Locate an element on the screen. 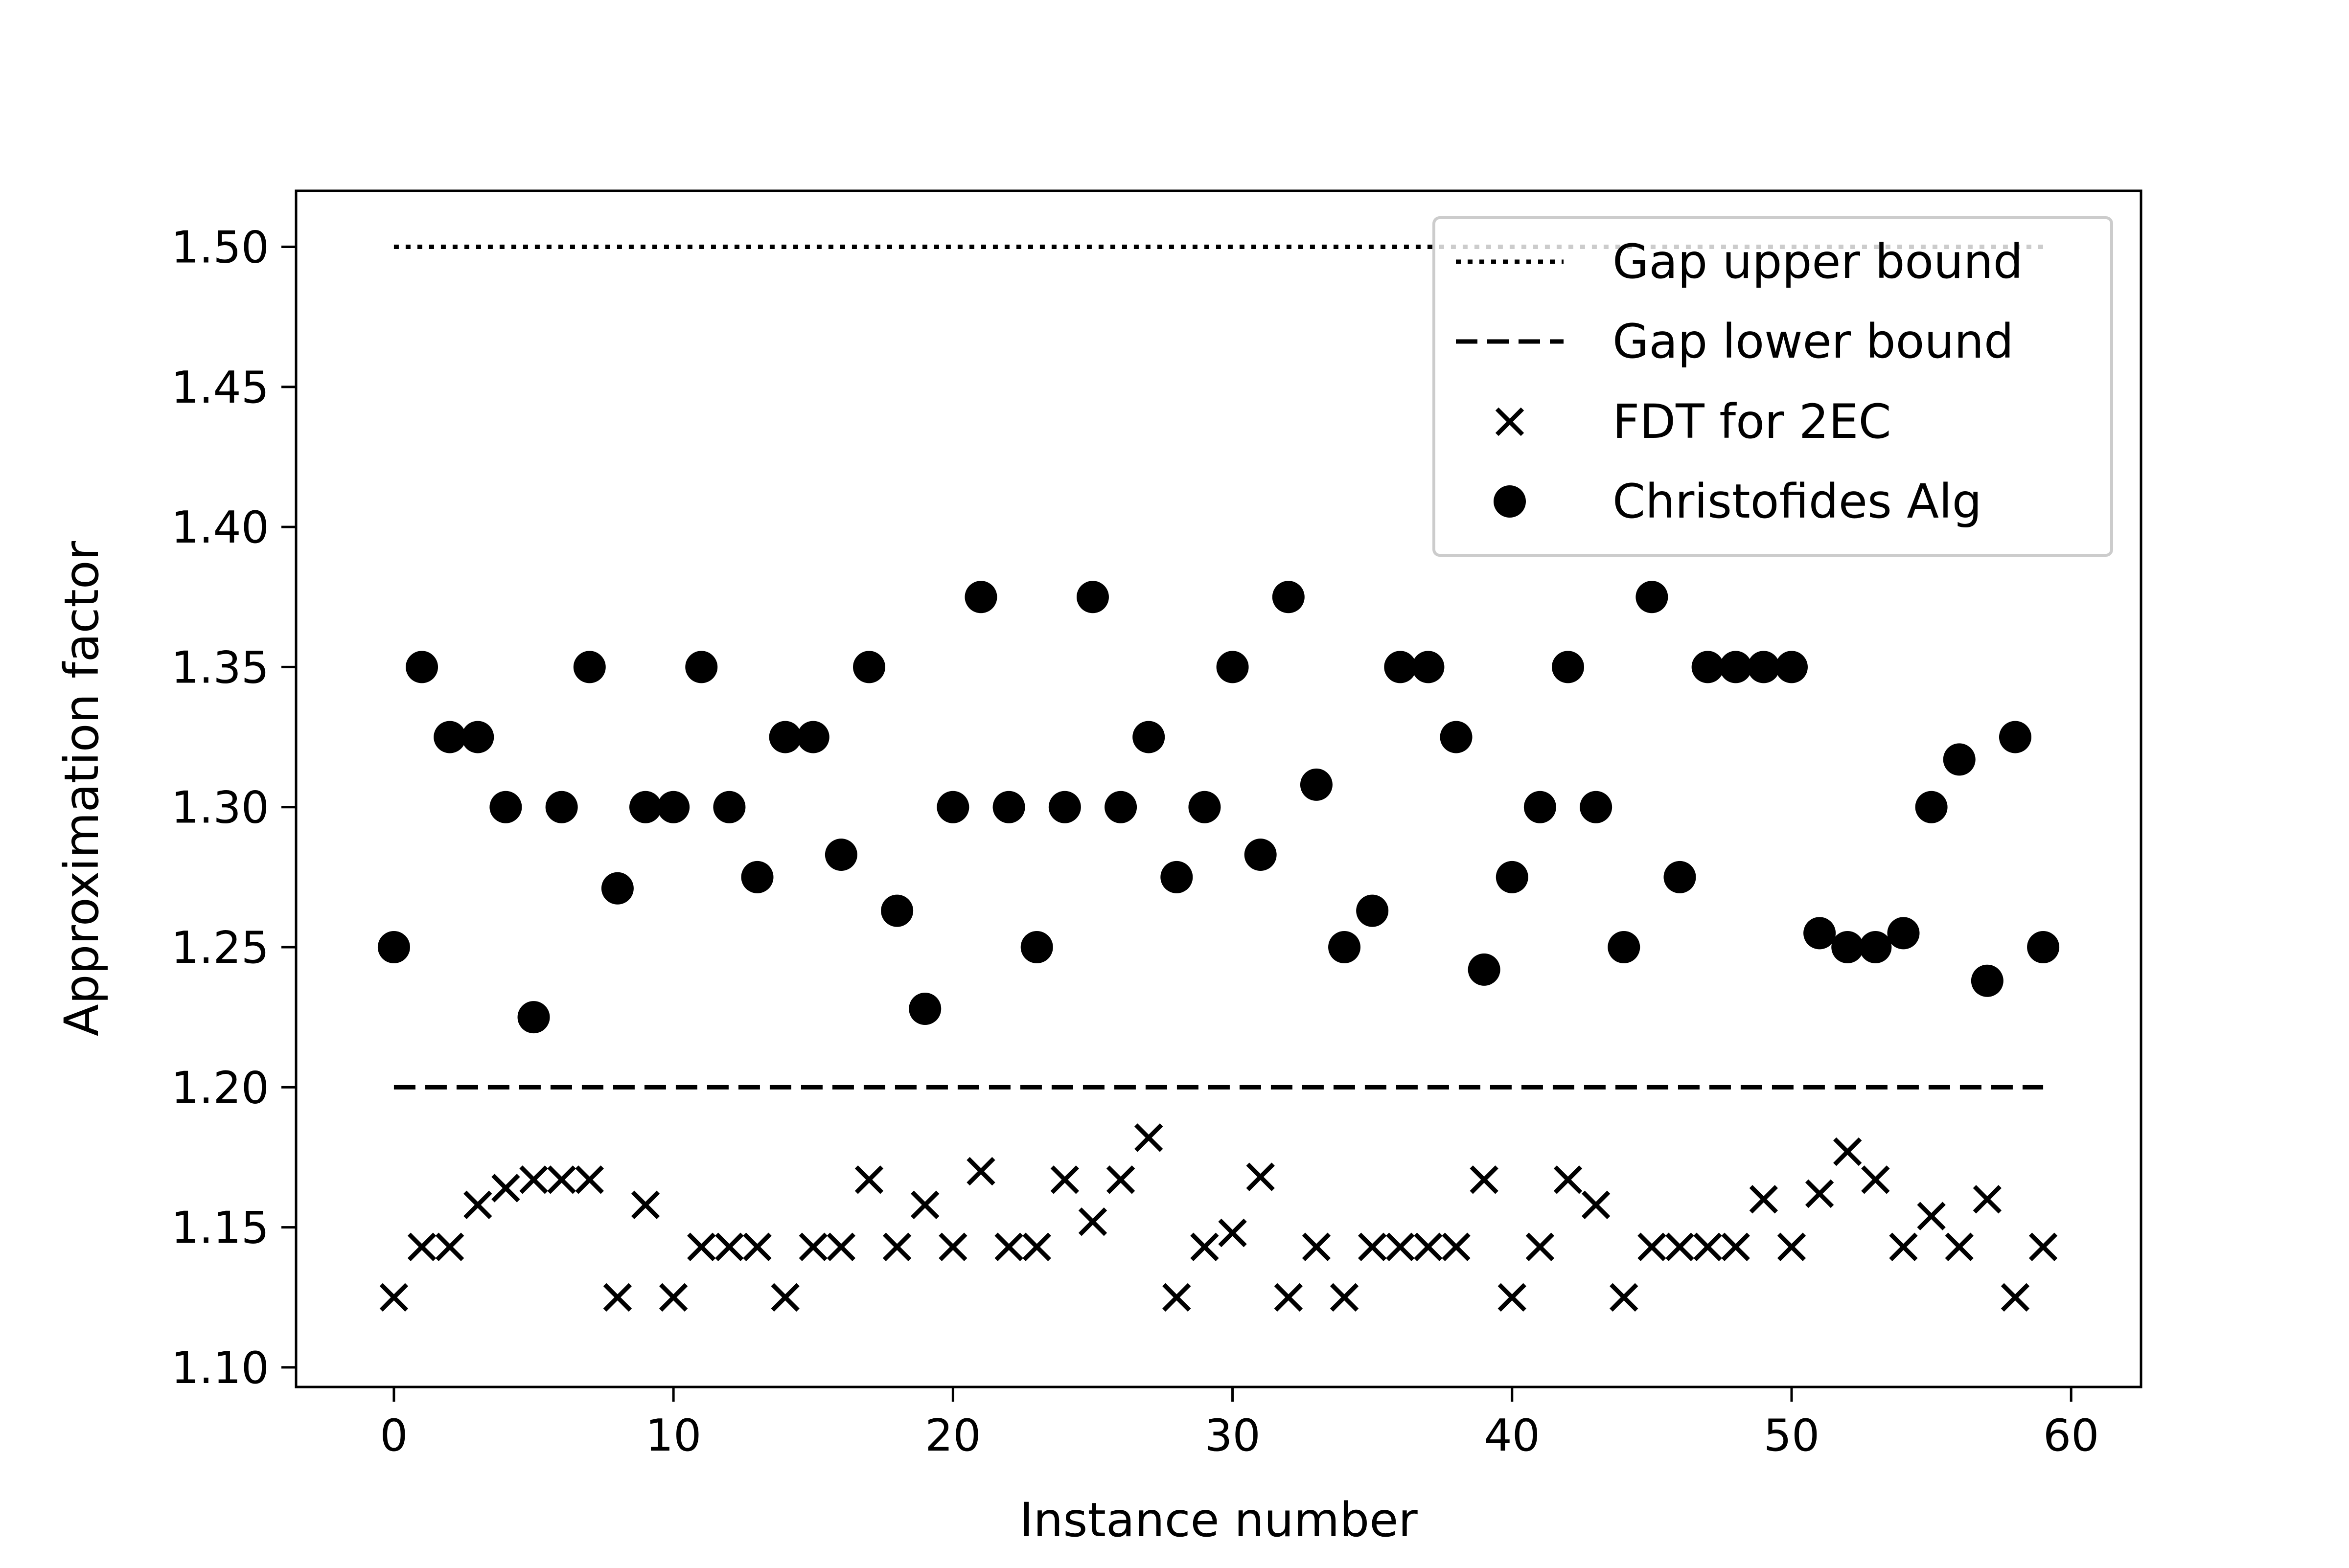 This screenshot has width=2349, height=1568. fdt-for-2ec-point-6-stroke-b is located at coordinates (561, 1180).